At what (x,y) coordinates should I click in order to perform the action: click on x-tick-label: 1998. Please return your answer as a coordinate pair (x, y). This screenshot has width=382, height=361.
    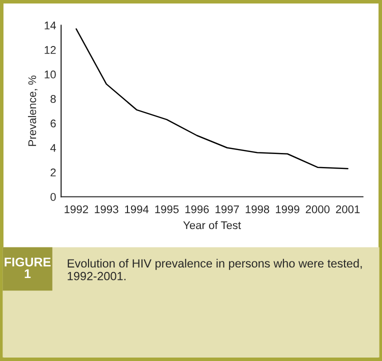
    Looking at the image, I should click on (258, 209).